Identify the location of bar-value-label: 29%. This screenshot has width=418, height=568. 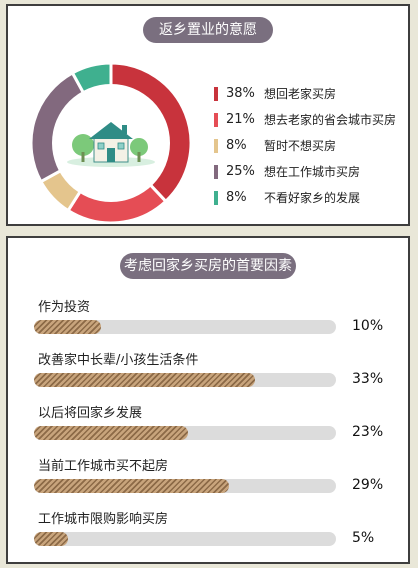
(368, 485).